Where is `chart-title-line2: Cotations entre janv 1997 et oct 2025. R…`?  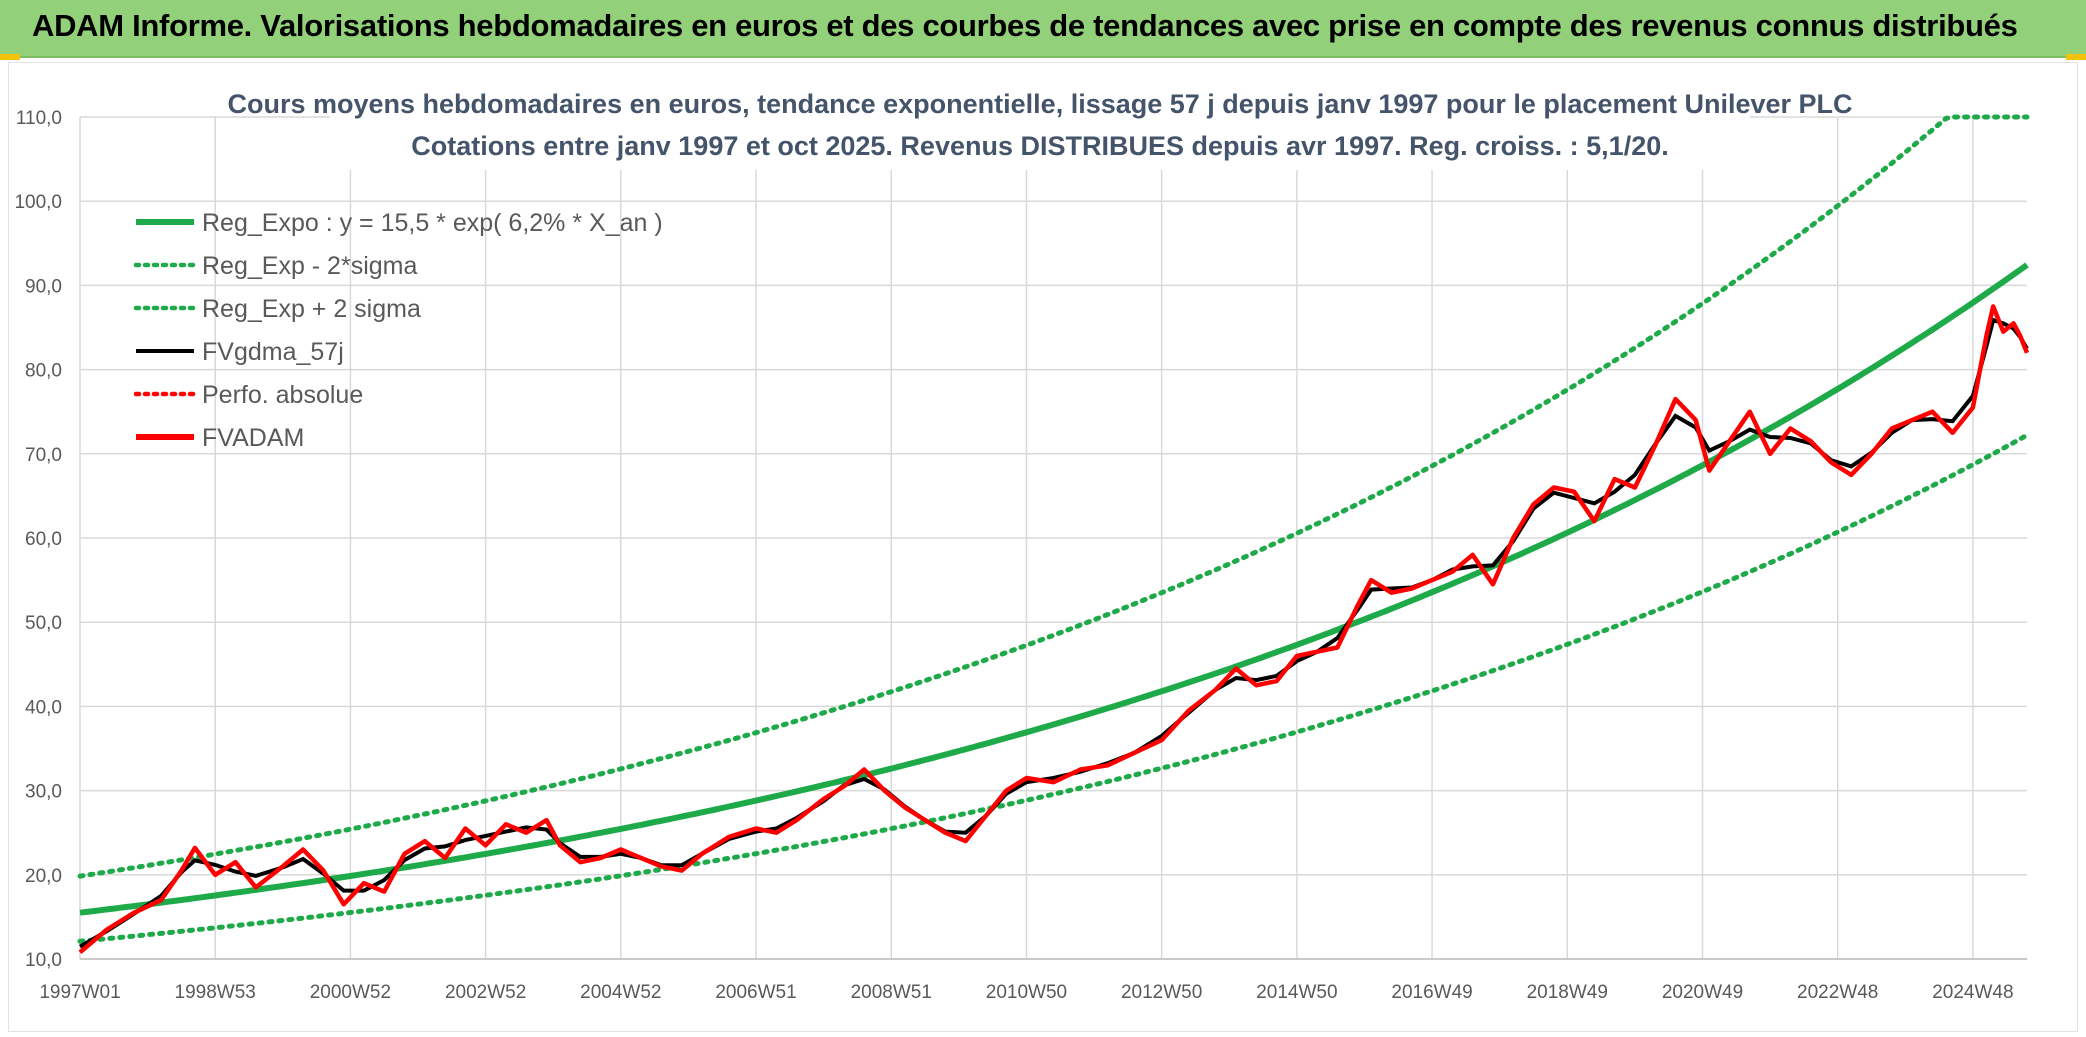
chart-title-line2: Cotations entre janv 1997 et oct 2025. R… is located at coordinates (1040, 146).